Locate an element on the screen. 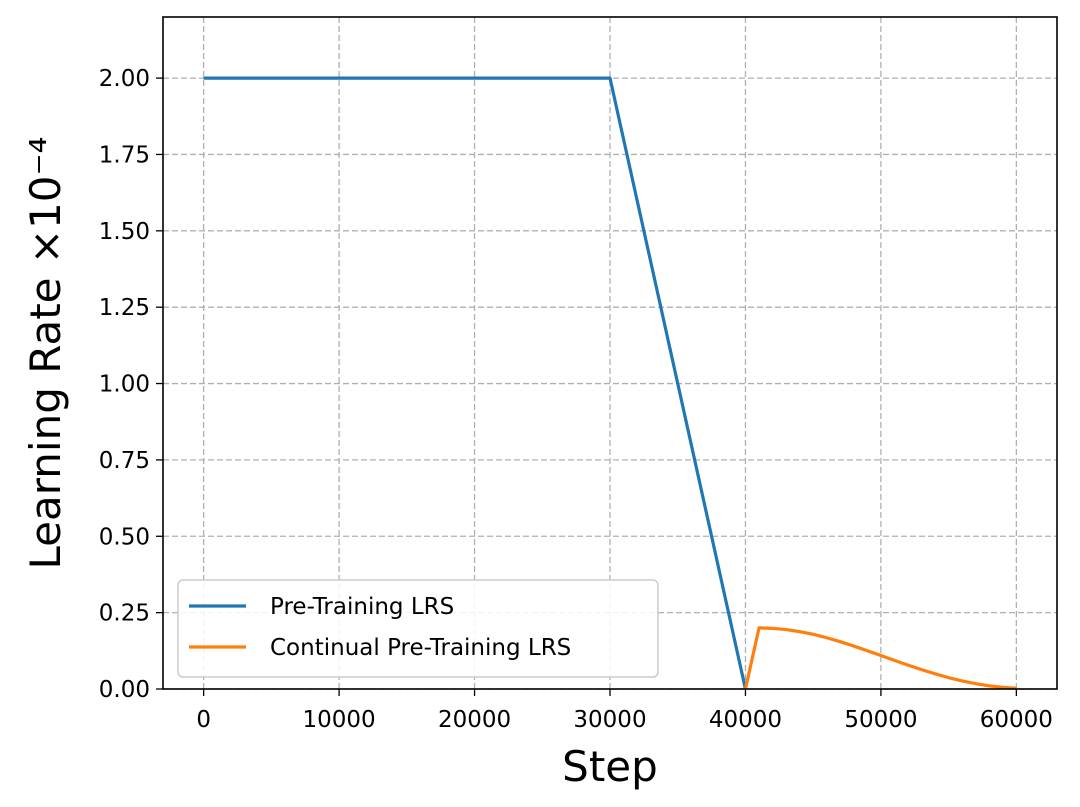 The image size is (1080, 807). y-tick-label: 1.75 is located at coordinates (124, 155).